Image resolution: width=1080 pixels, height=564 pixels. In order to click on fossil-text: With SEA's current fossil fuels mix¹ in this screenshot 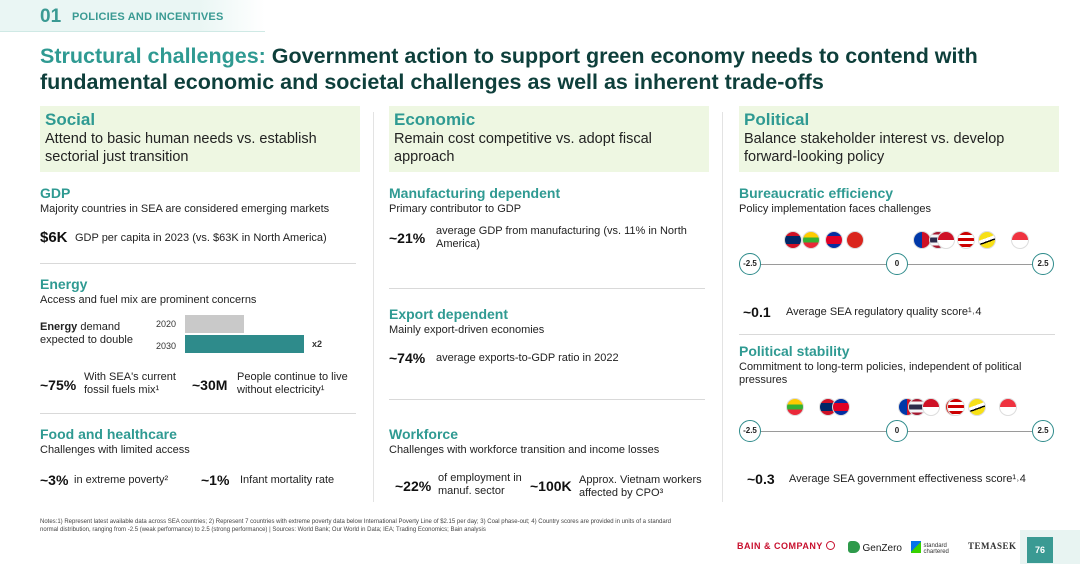, I will do `click(130, 383)`.